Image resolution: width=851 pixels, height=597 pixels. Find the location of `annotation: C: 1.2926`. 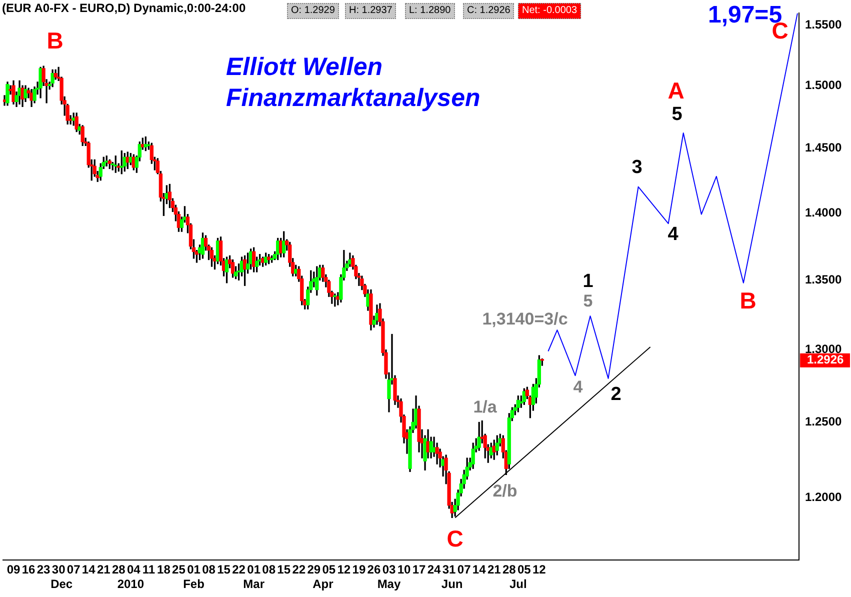

annotation: C: 1.2926 is located at coordinates (488, 11).